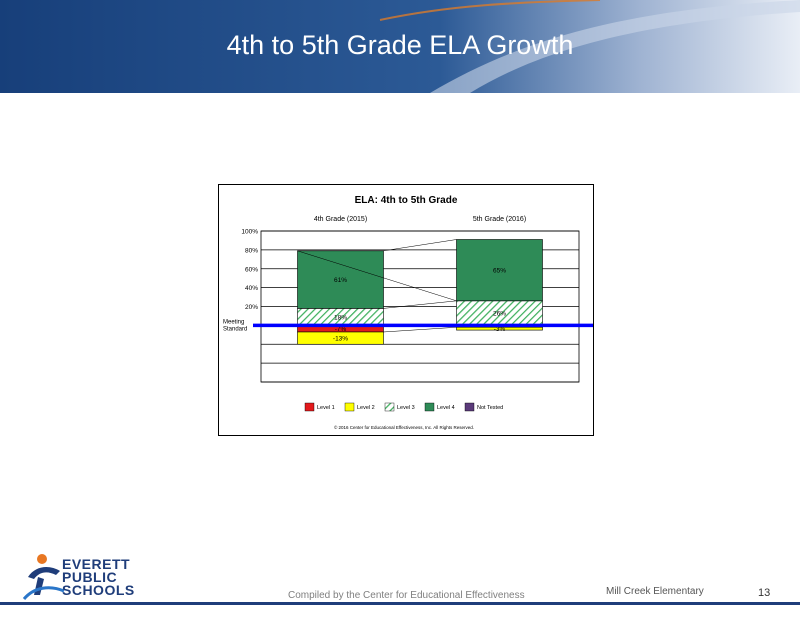 This screenshot has width=800, height=618. I want to click on slide-title: 4th to 5th Grade ELA Growth, so click(400, 45).